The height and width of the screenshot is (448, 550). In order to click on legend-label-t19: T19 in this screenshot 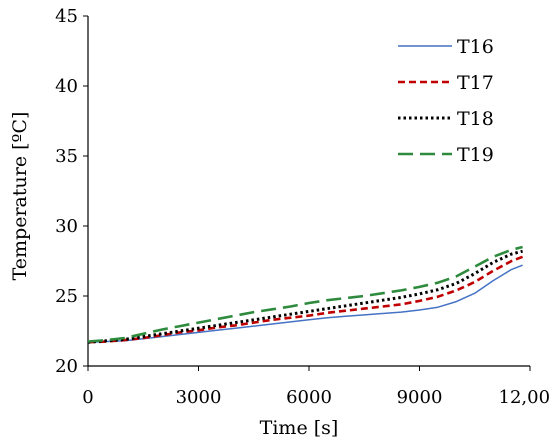, I will do `click(475, 155)`.